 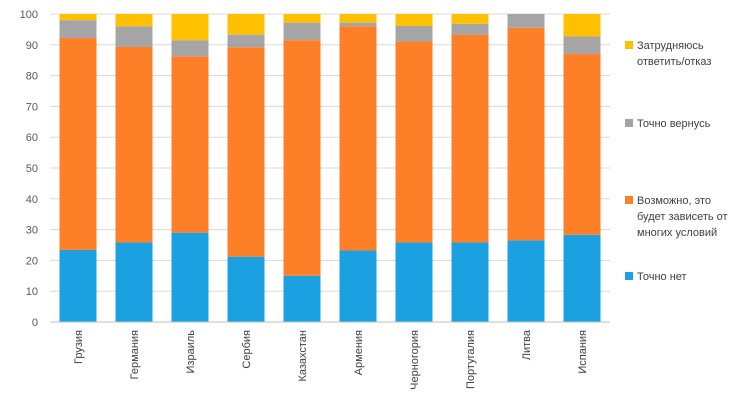 What do you see at coordinates (29, 15) in the screenshot?
I see `y-tick-label: 100` at bounding box center [29, 15].